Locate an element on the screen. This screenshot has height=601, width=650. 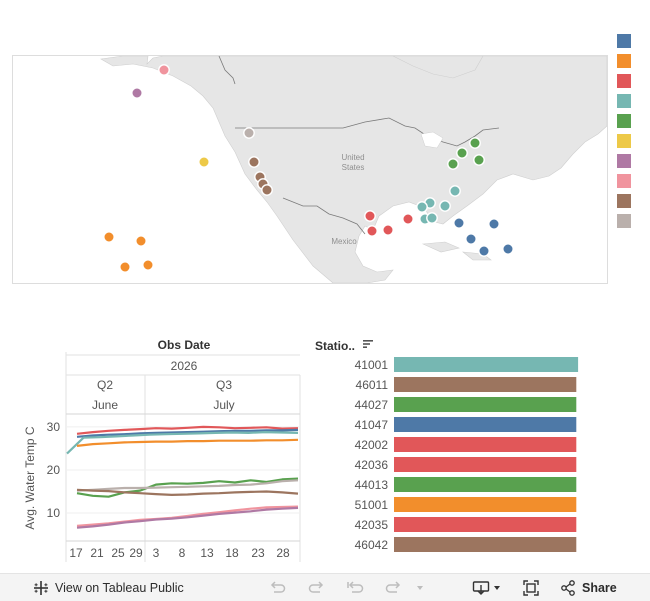
x-tick-label: 18 is located at coordinates (232, 553).